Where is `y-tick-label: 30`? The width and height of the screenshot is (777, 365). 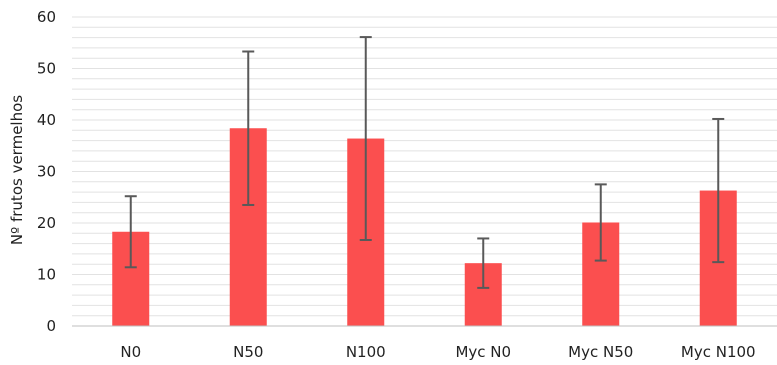 y-tick-label: 30 is located at coordinates (46, 172).